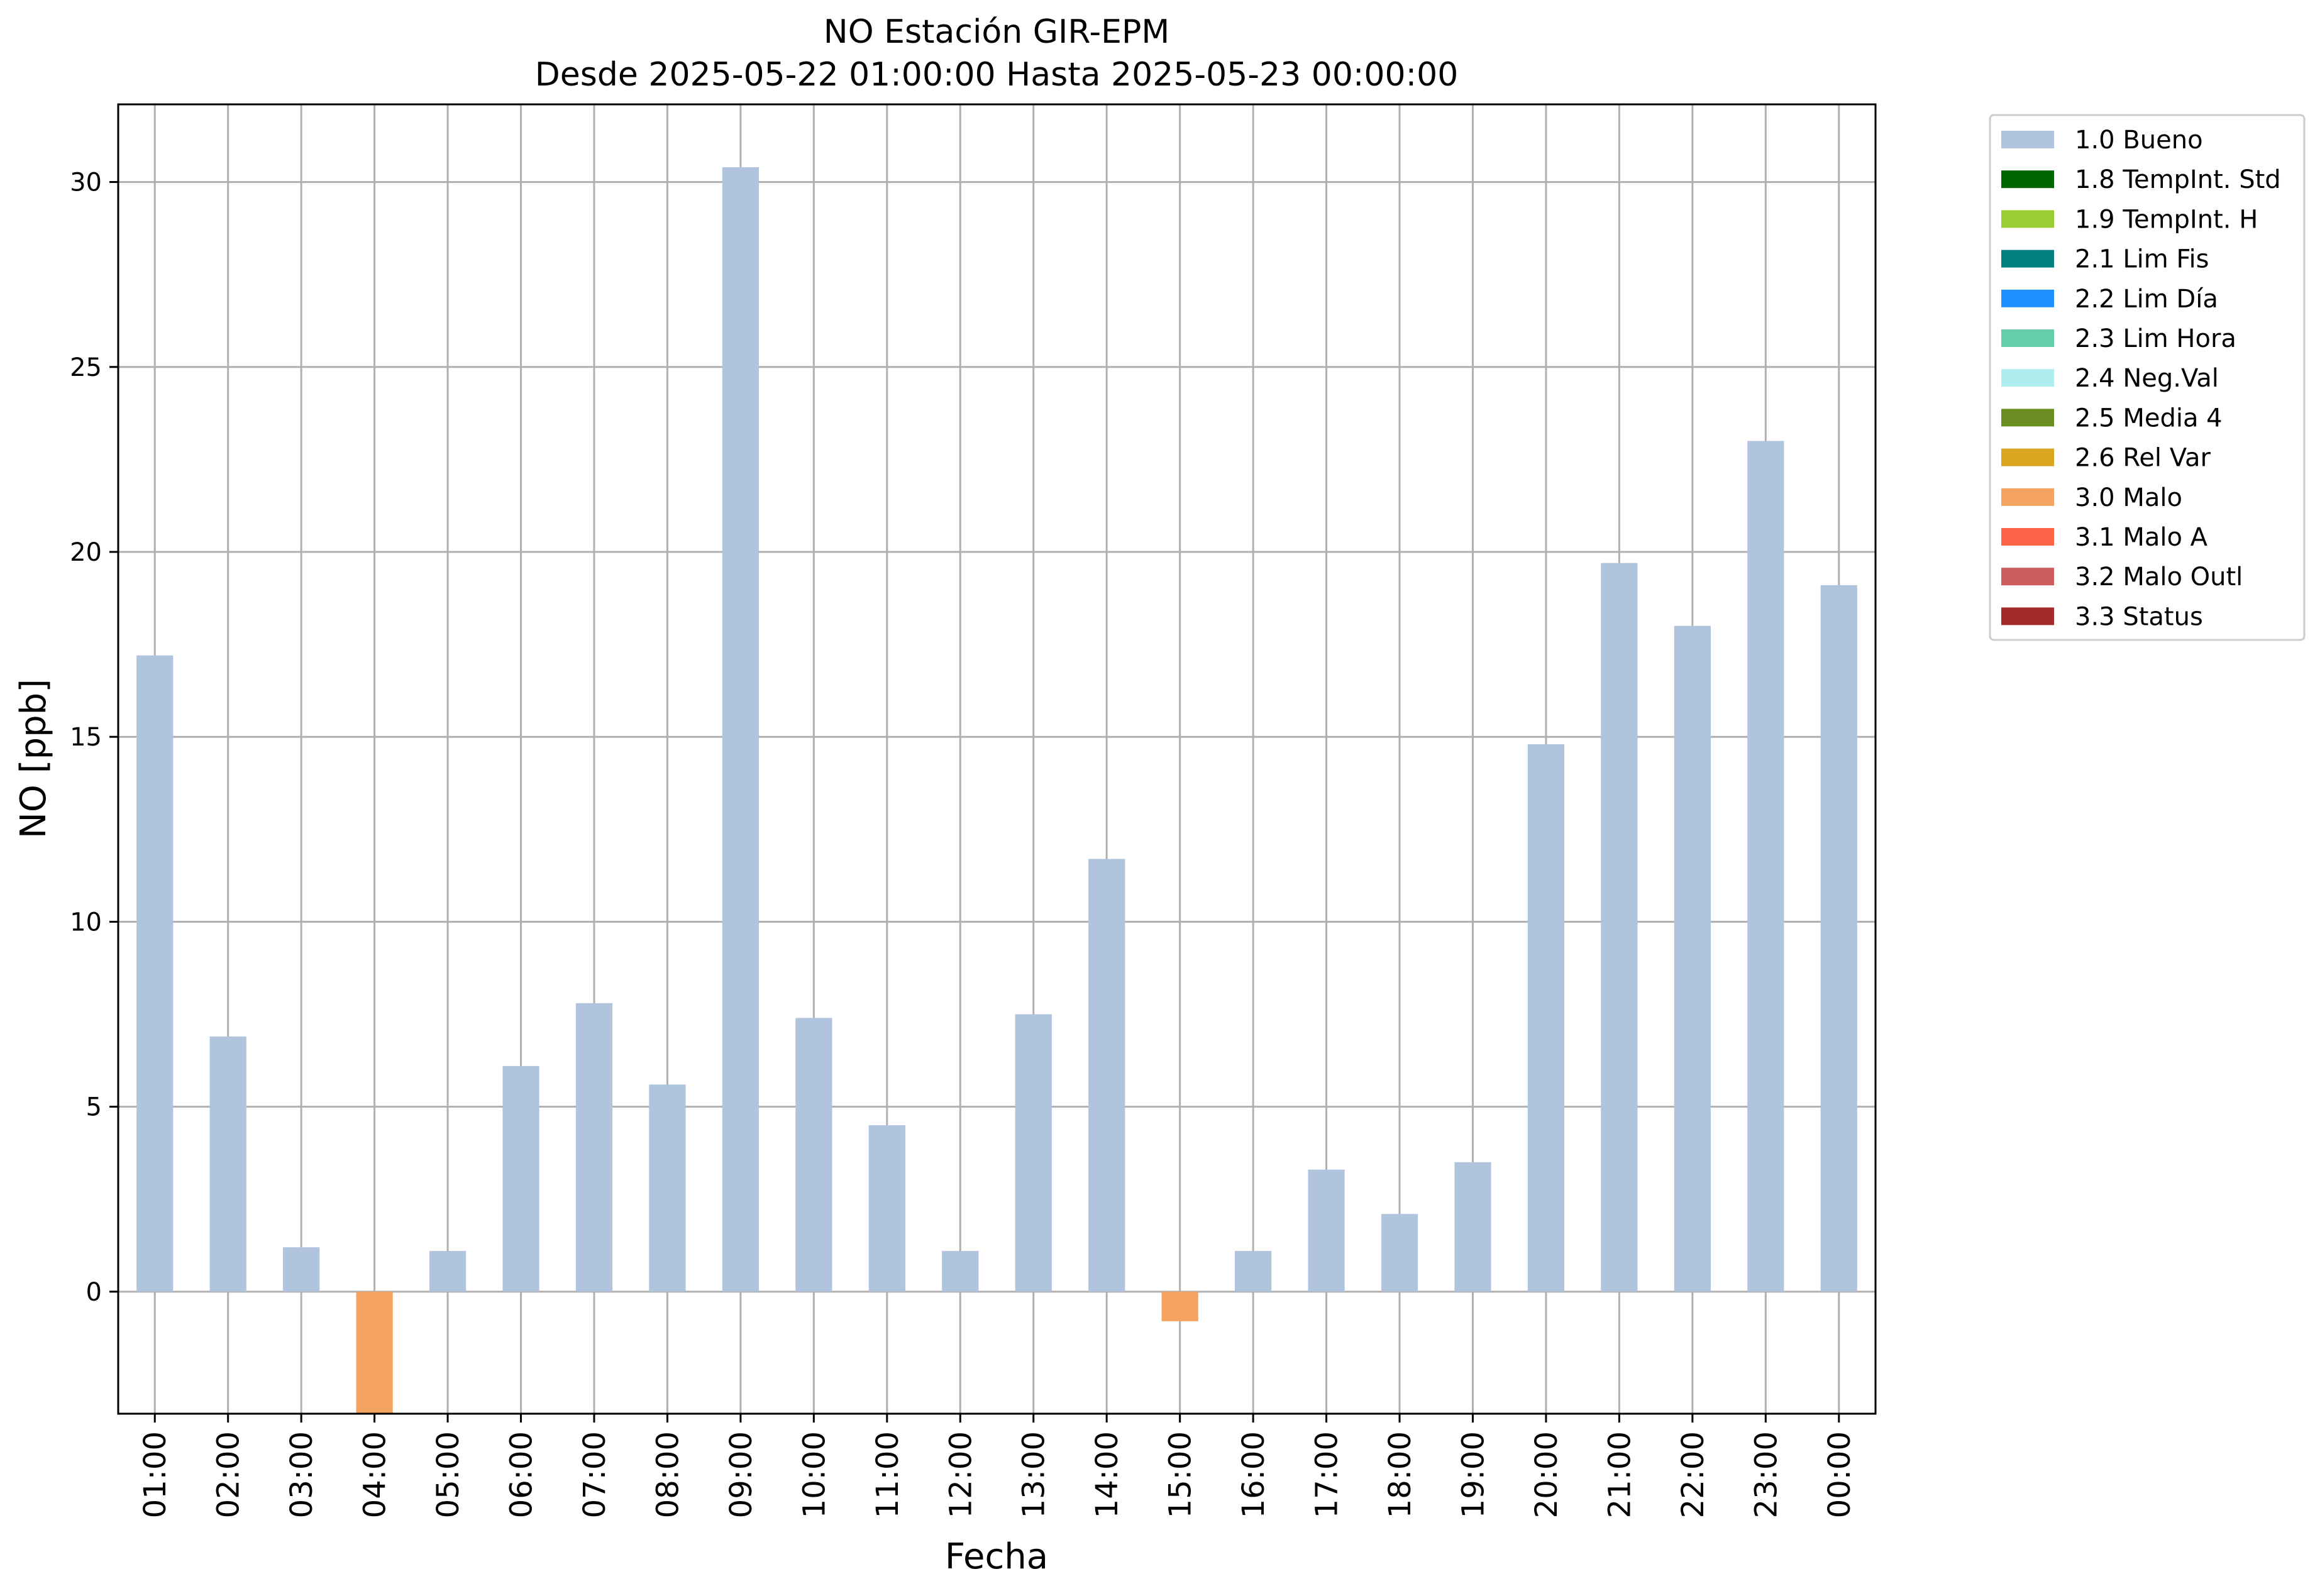 Image resolution: width=2315 pixels, height=1596 pixels. What do you see at coordinates (2159, 577) in the screenshot?
I see `legend-label: 3.2 Malo Outl` at bounding box center [2159, 577].